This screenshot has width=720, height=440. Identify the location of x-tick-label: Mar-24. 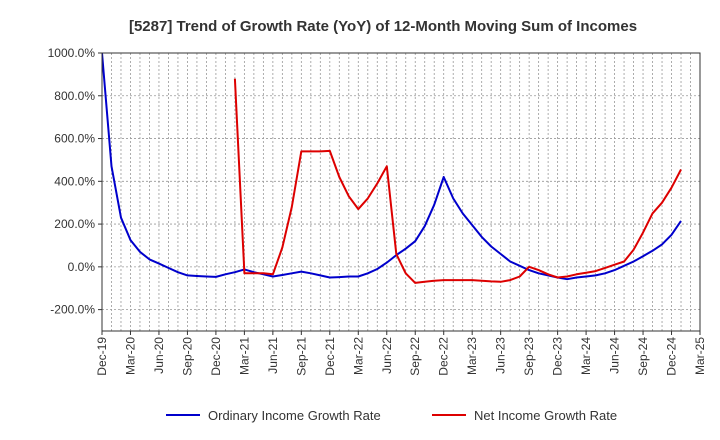
(586, 356).